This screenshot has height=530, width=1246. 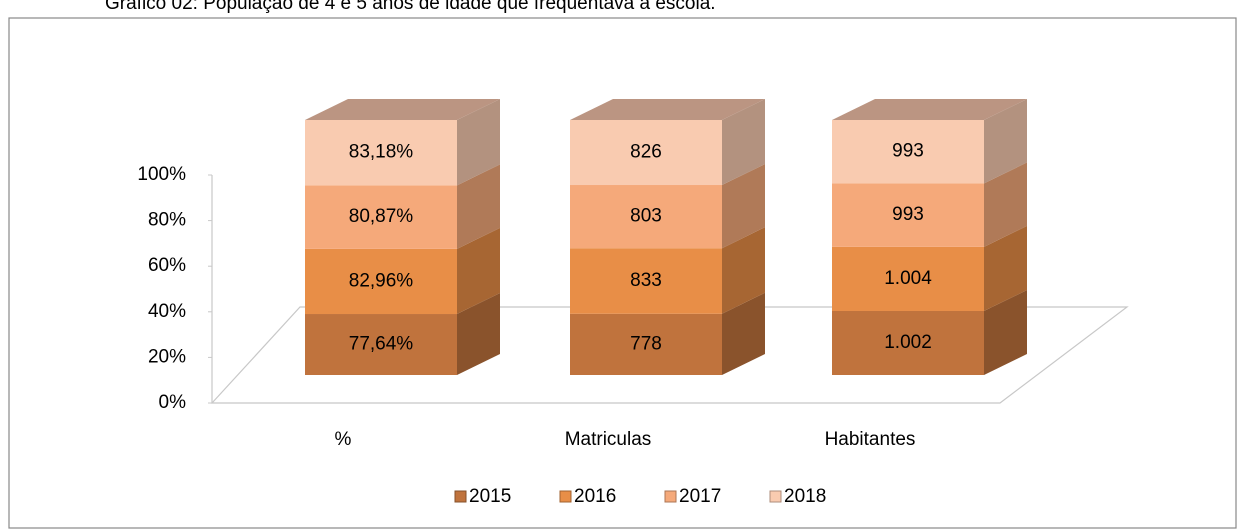 I want to click on y-tick-label: 40%, so click(x=167, y=311).